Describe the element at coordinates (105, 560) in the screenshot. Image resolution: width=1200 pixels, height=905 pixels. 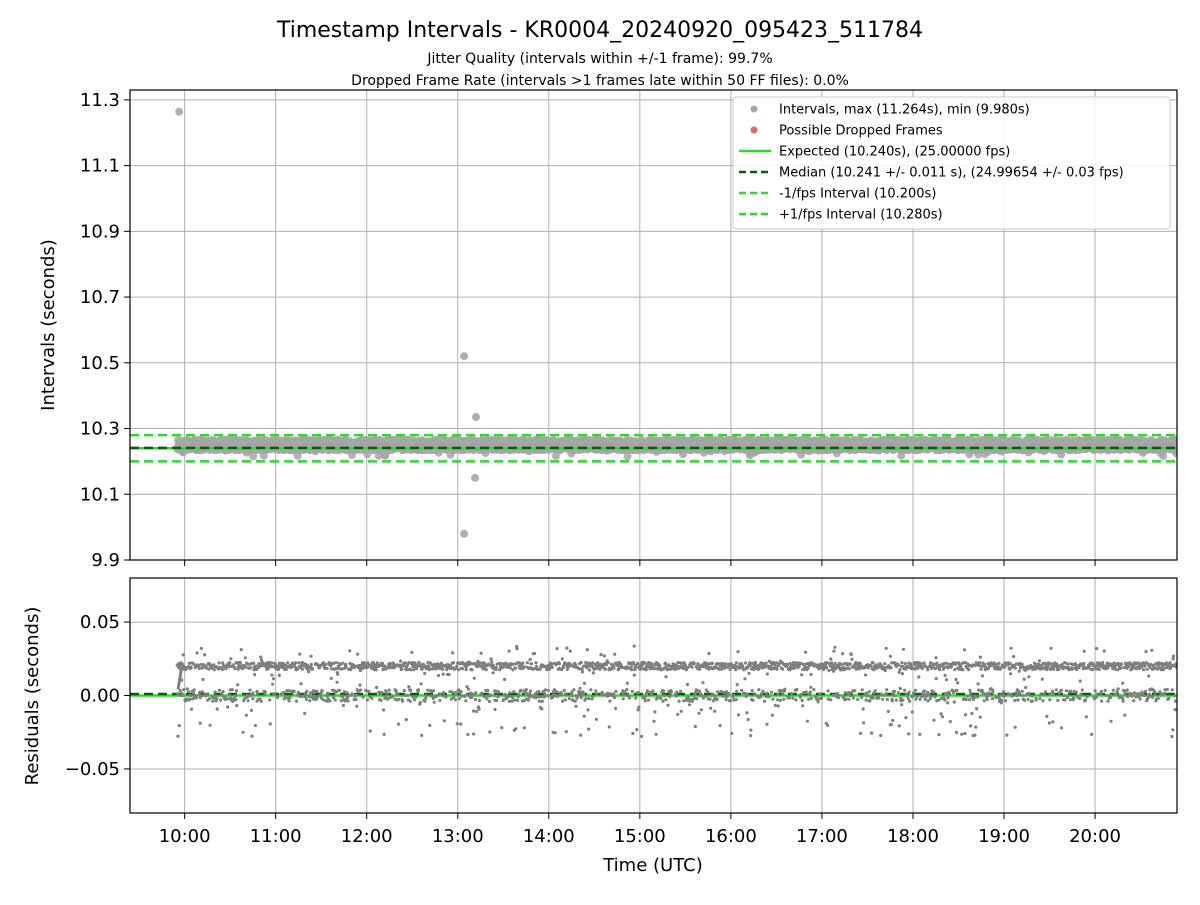
I see `y-tick-label: 9.9` at that location.